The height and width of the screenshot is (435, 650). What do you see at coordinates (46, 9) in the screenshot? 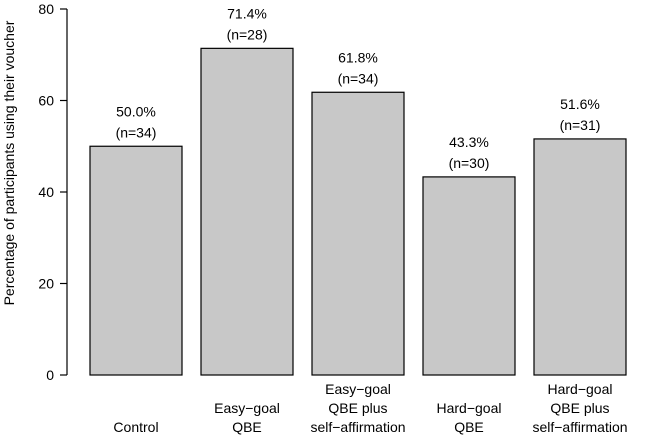
I see `y-tick-label: 80` at bounding box center [46, 9].